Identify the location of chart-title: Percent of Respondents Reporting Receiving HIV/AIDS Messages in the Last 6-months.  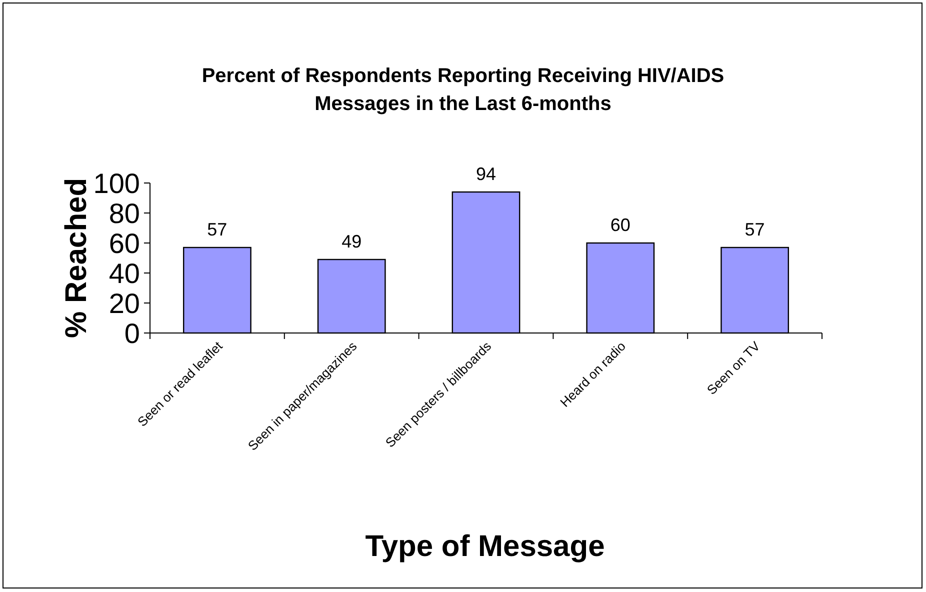
(463, 90).